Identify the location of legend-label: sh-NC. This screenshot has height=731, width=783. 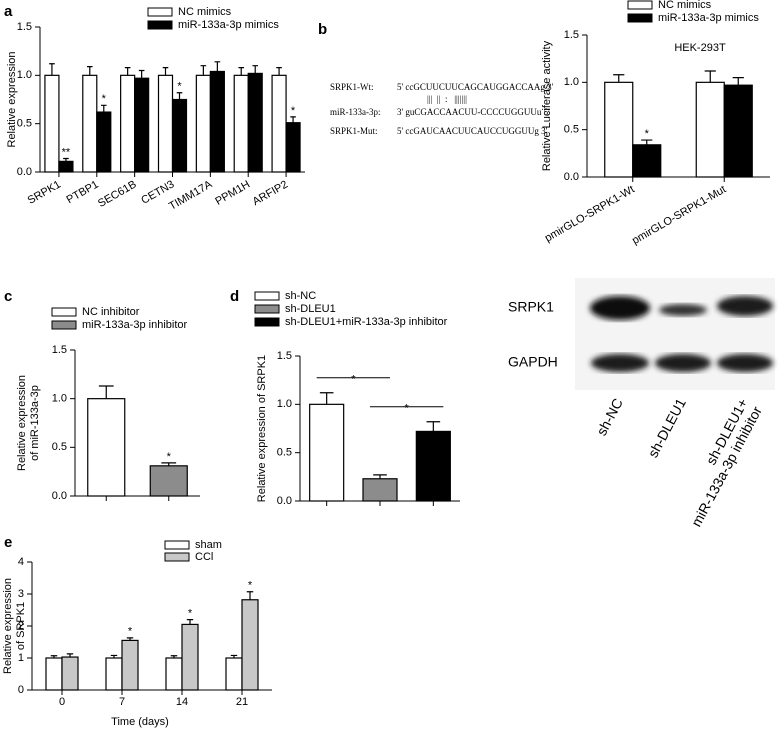
(300, 296).